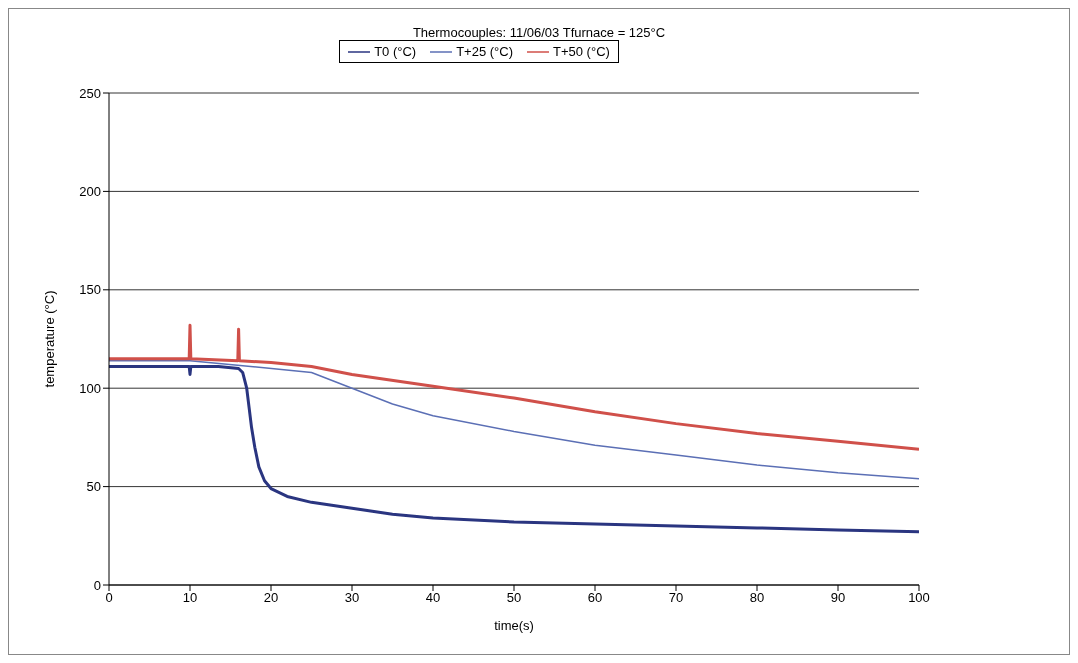  I want to click on x-axis-title: time(s), so click(514, 625).